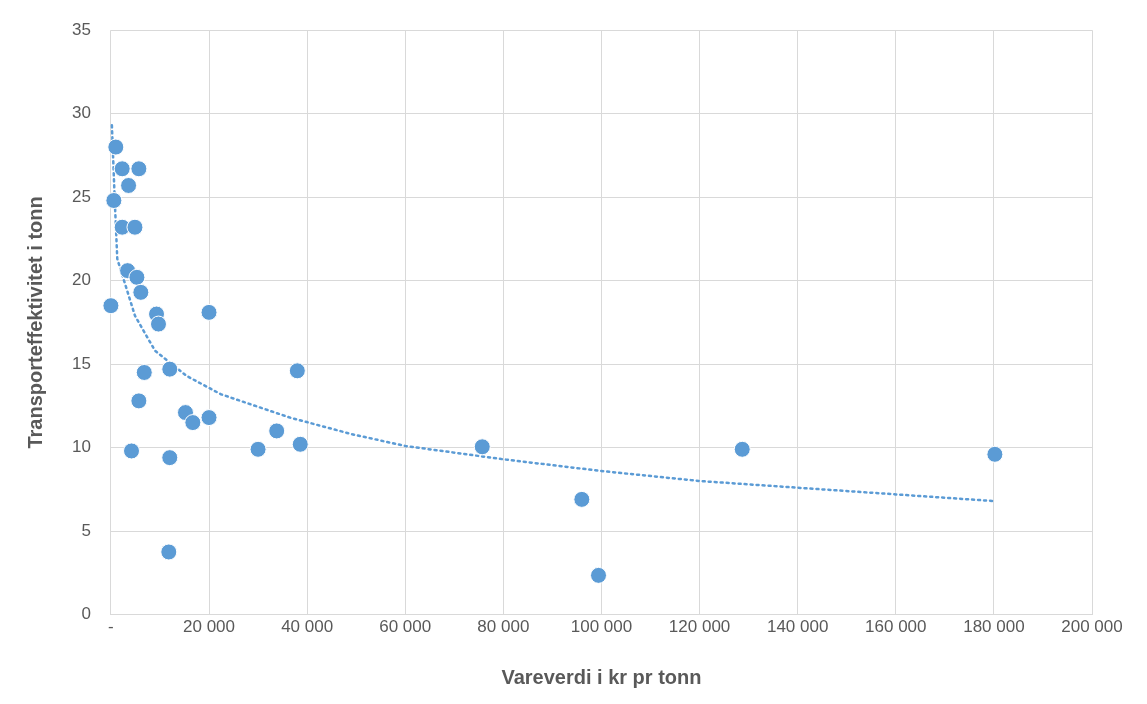 This screenshot has height=704, width=1147. What do you see at coordinates (699, 627) in the screenshot?
I see `x-tick-label: 120 000` at bounding box center [699, 627].